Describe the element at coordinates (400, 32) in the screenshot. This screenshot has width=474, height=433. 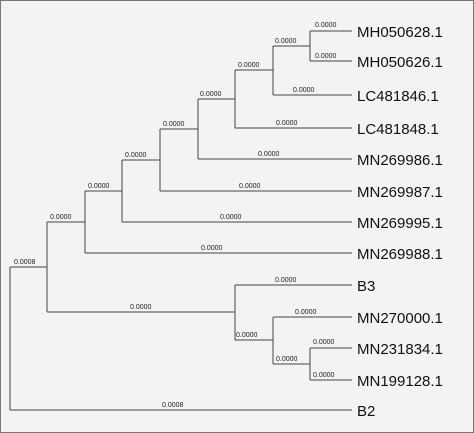
I see `tip-label-mh050628: MH050628.1` at that location.